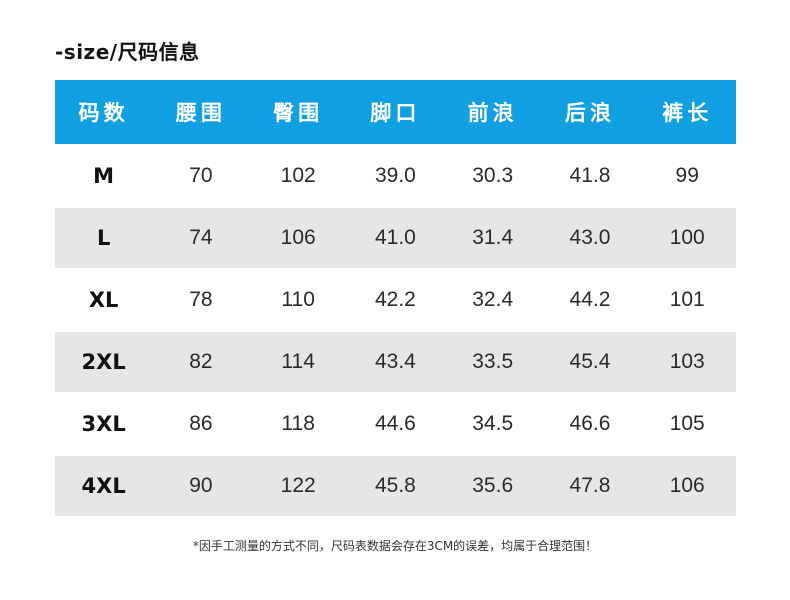 The image size is (790, 600). Describe the element at coordinates (590, 361) in the screenshot. I see `cell-back-rise: 45.4` at that location.